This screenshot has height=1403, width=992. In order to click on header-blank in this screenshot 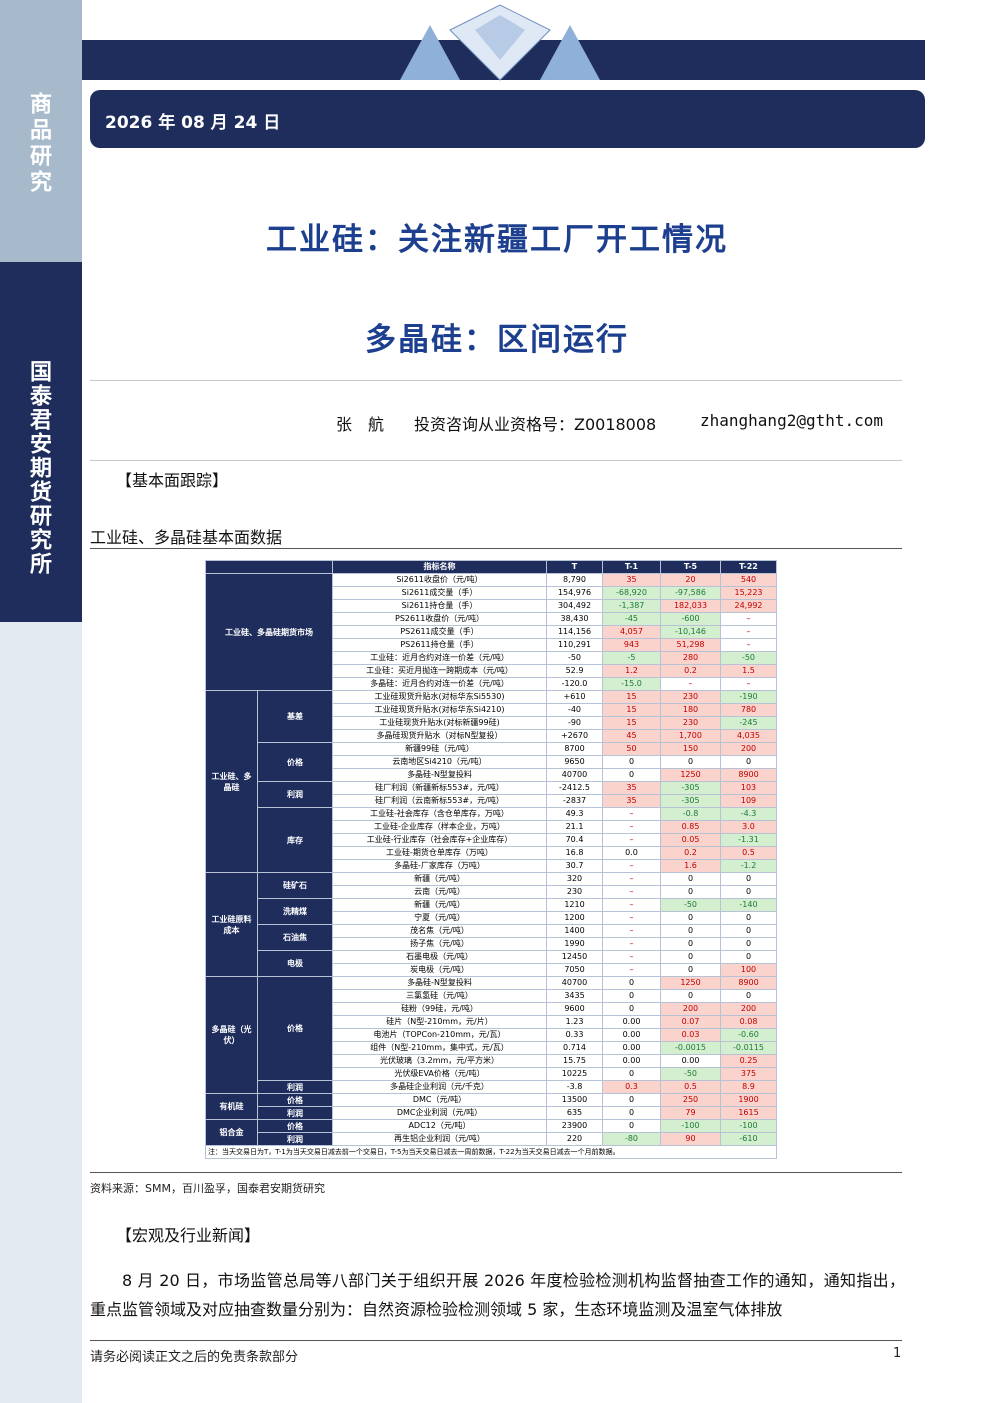, I will do `click(269, 567)`.